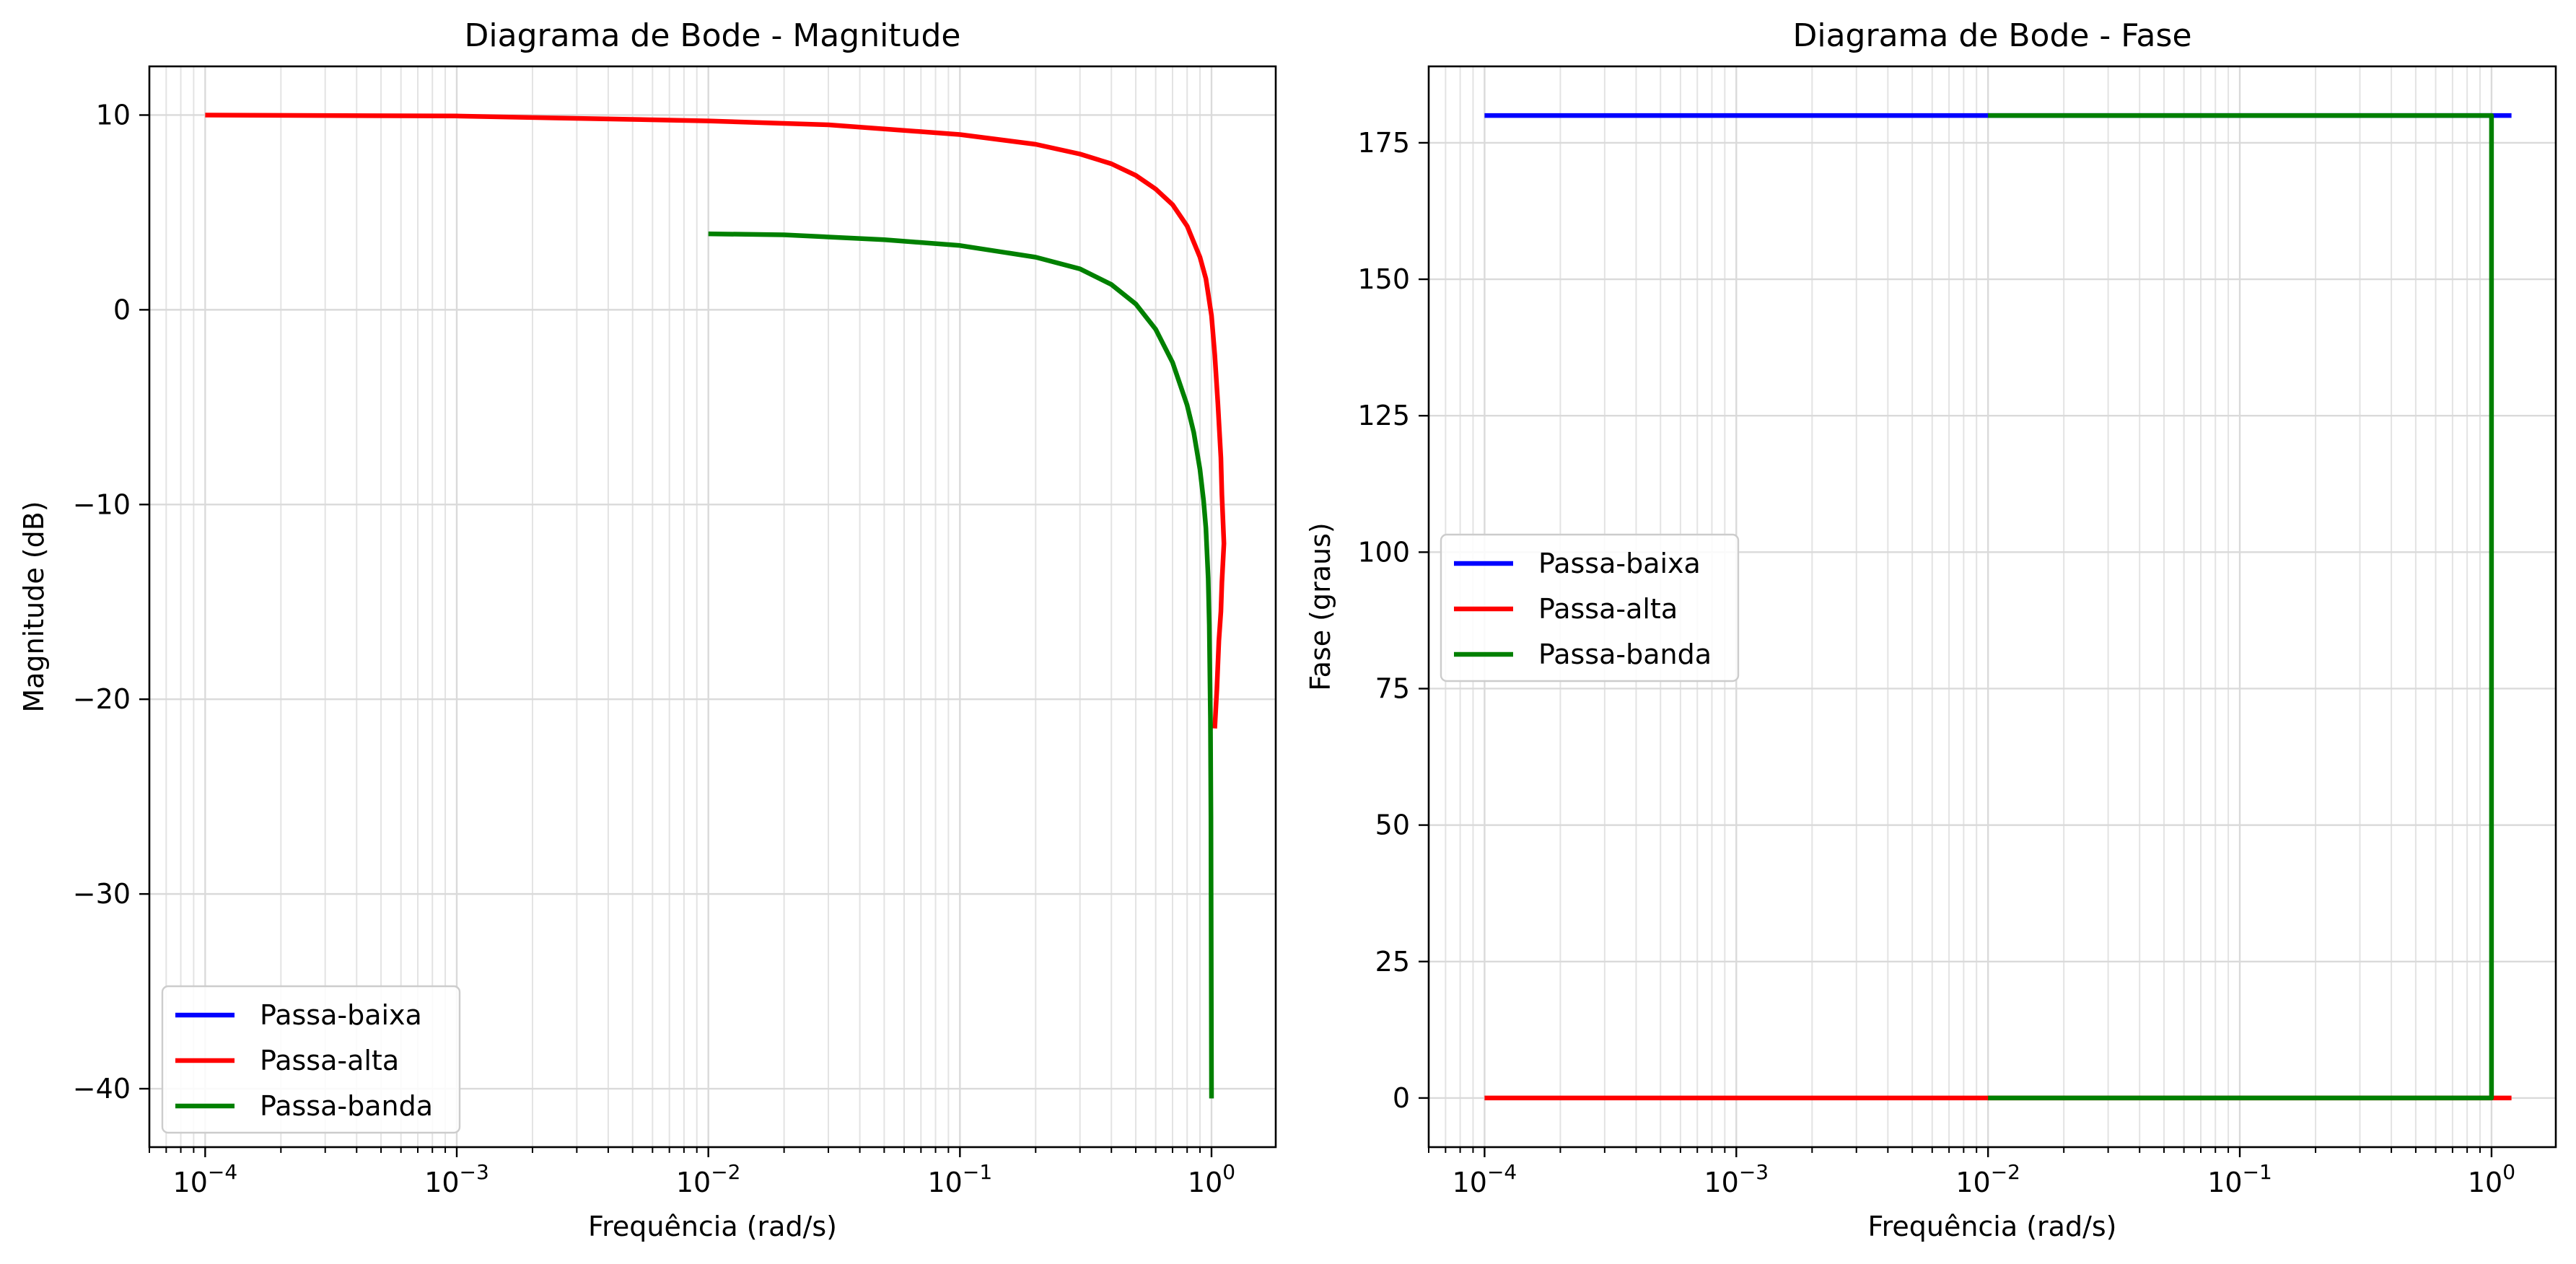 Image resolution: width=2576 pixels, height=1264 pixels. I want to click on y-tick-label: 75, so click(1392, 688).